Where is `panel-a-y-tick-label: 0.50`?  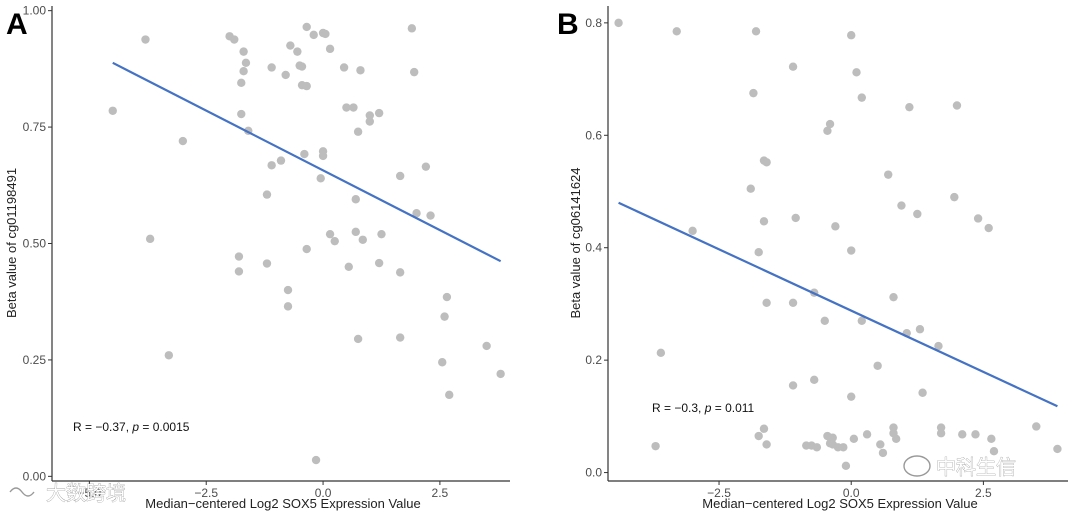
panel-a-y-tick-label: 0.50 is located at coordinates (35, 244).